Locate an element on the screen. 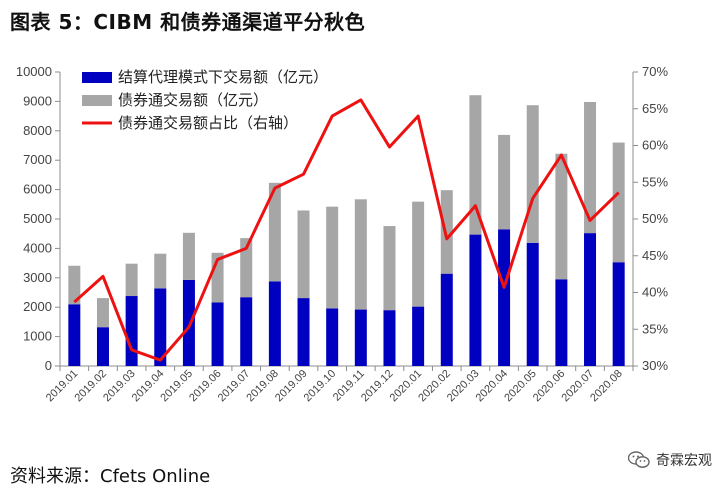 The width and height of the screenshot is (726, 493). y-tick-label-left: 6000 is located at coordinates (37, 189).